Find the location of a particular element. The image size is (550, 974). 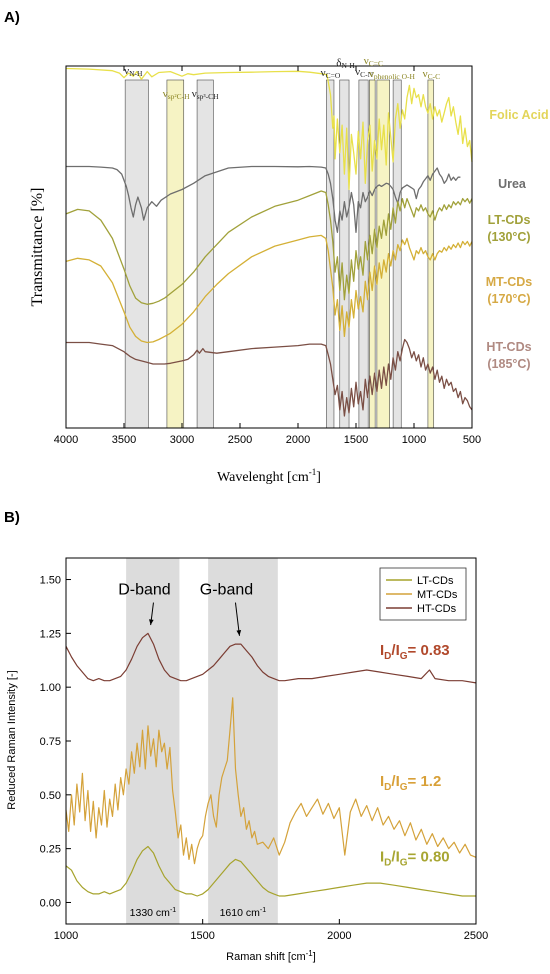

peak-label: νC=C is located at coordinates (373, 61).